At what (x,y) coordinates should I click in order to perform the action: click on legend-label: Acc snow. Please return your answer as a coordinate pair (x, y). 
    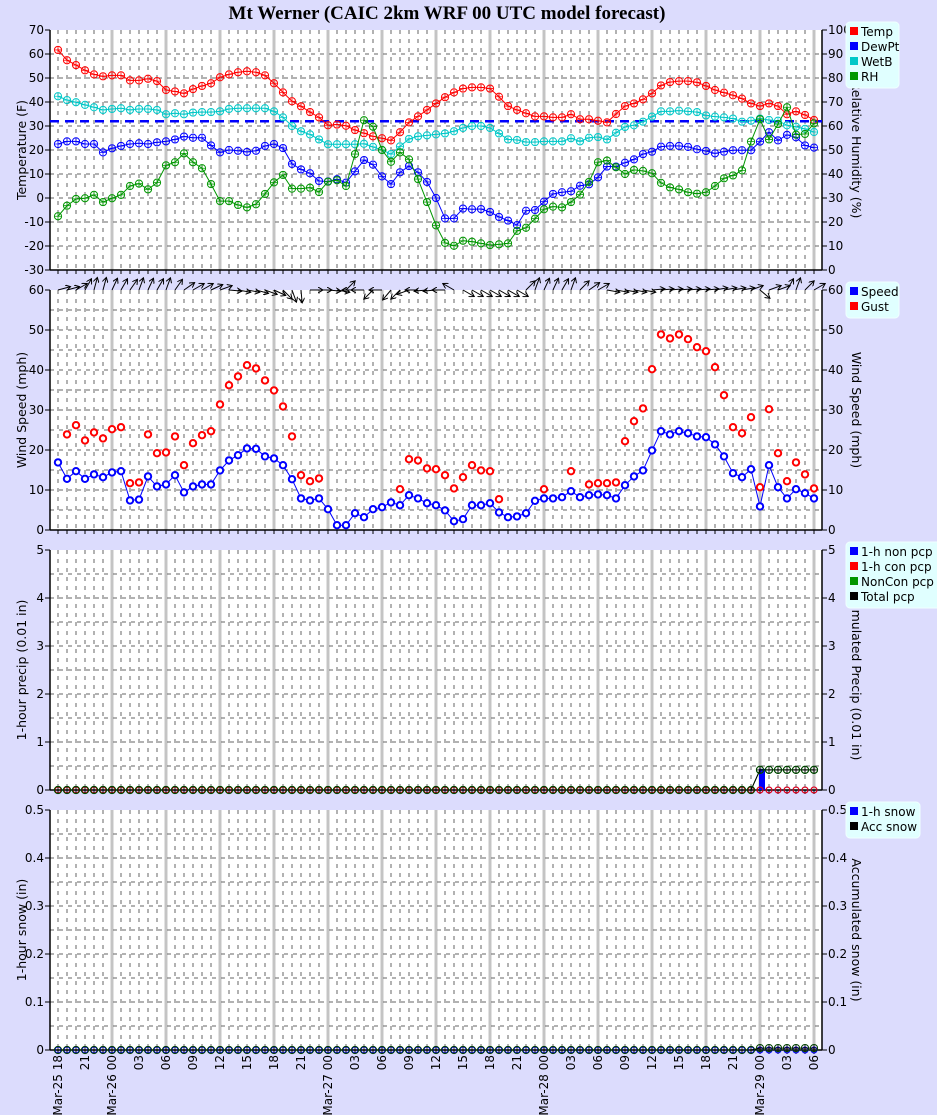
    Looking at the image, I should click on (889, 827).